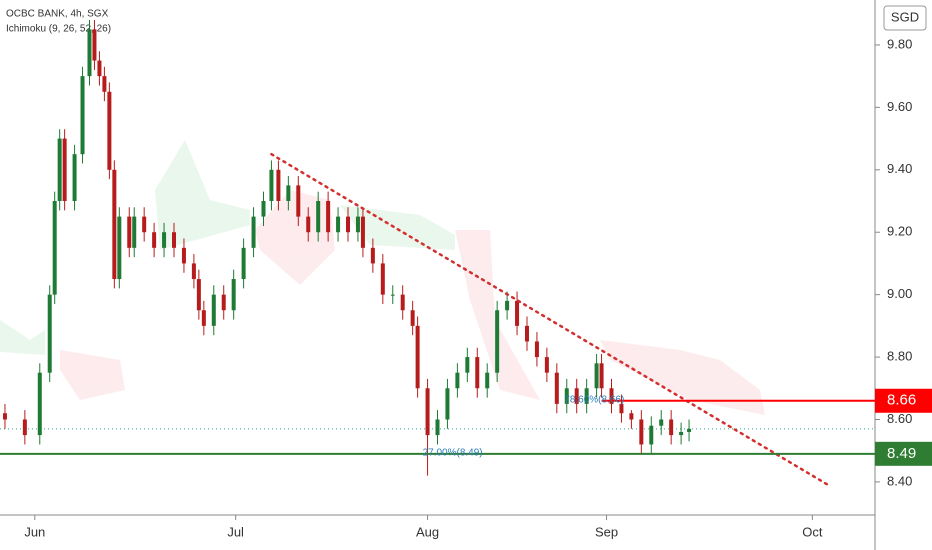 This screenshot has height=550, width=932. Describe the element at coordinates (899, 418) in the screenshot. I see `y-tick-label: 8.60` at that location.